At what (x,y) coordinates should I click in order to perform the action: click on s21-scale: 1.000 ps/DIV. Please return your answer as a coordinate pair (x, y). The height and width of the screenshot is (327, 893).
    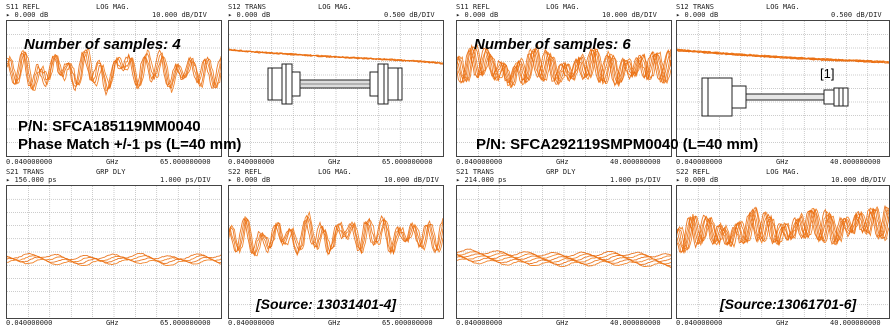
    Looking at the image, I should click on (185, 180).